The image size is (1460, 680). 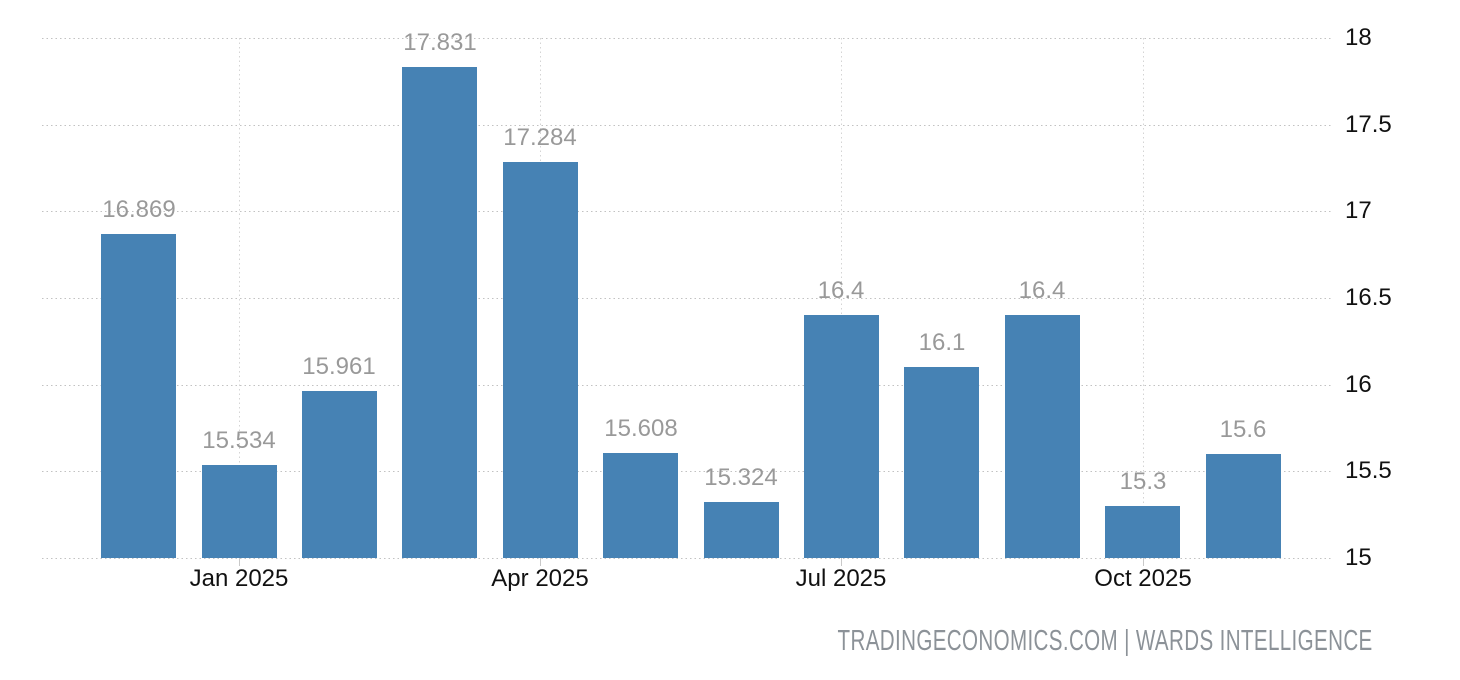 What do you see at coordinates (139, 209) in the screenshot?
I see `bar-value-label: 16.869` at bounding box center [139, 209].